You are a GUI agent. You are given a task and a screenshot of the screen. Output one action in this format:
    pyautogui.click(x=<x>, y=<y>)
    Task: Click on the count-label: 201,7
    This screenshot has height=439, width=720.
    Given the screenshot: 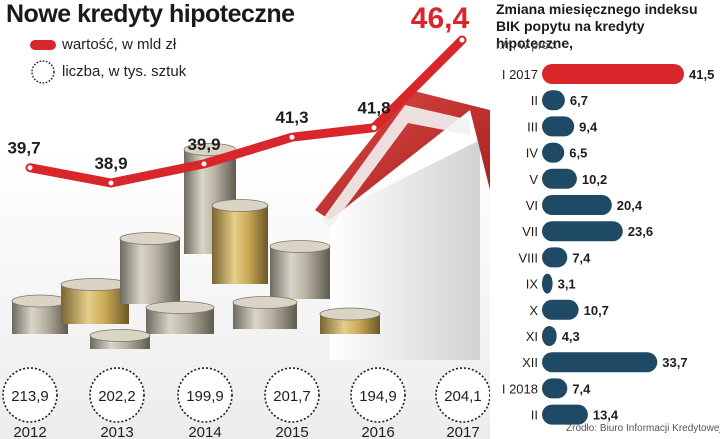 What is the action you would take?
    pyautogui.click(x=292, y=396)
    